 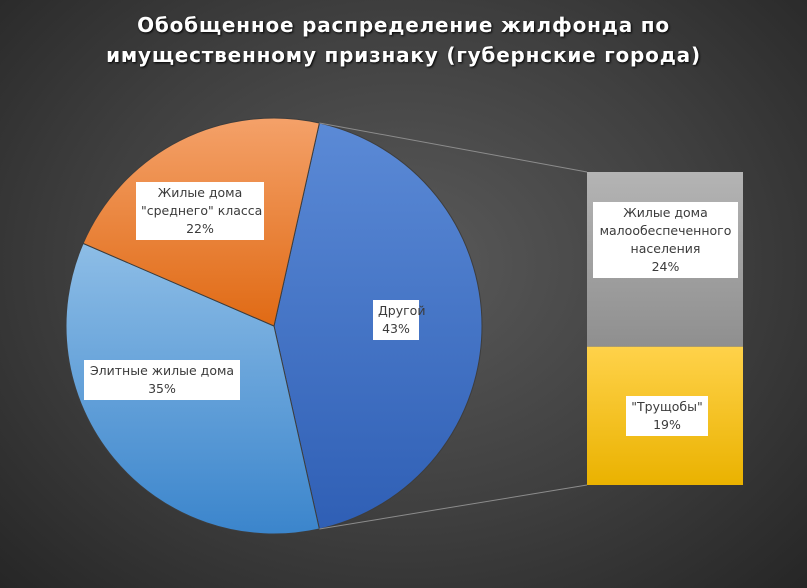 I want to click on connector-line-top, so click(x=453, y=147).